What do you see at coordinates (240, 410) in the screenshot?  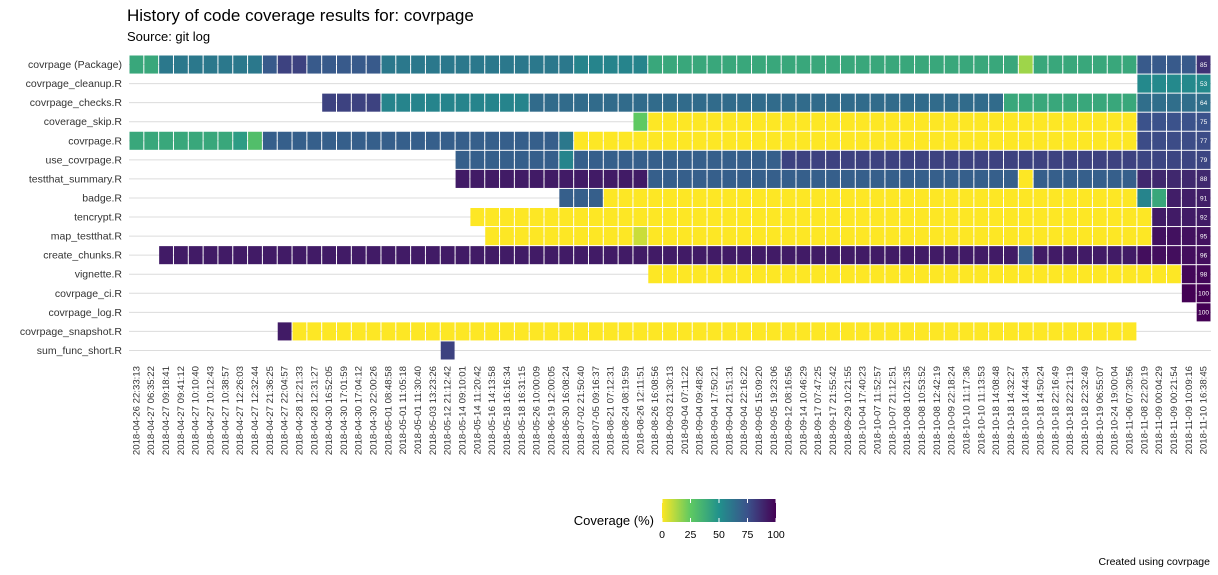 I see `x-axis-tick-label: 2018-04-27 12:26:03` at bounding box center [240, 410].